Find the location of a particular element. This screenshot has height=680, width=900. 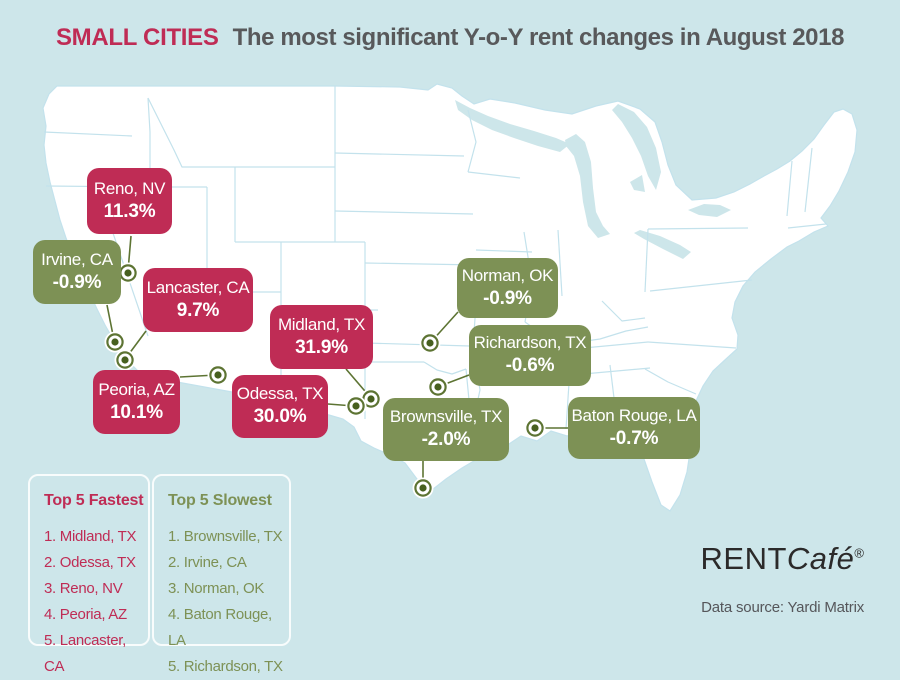

list-item: 2. Odessa, TX is located at coordinates (90, 562).